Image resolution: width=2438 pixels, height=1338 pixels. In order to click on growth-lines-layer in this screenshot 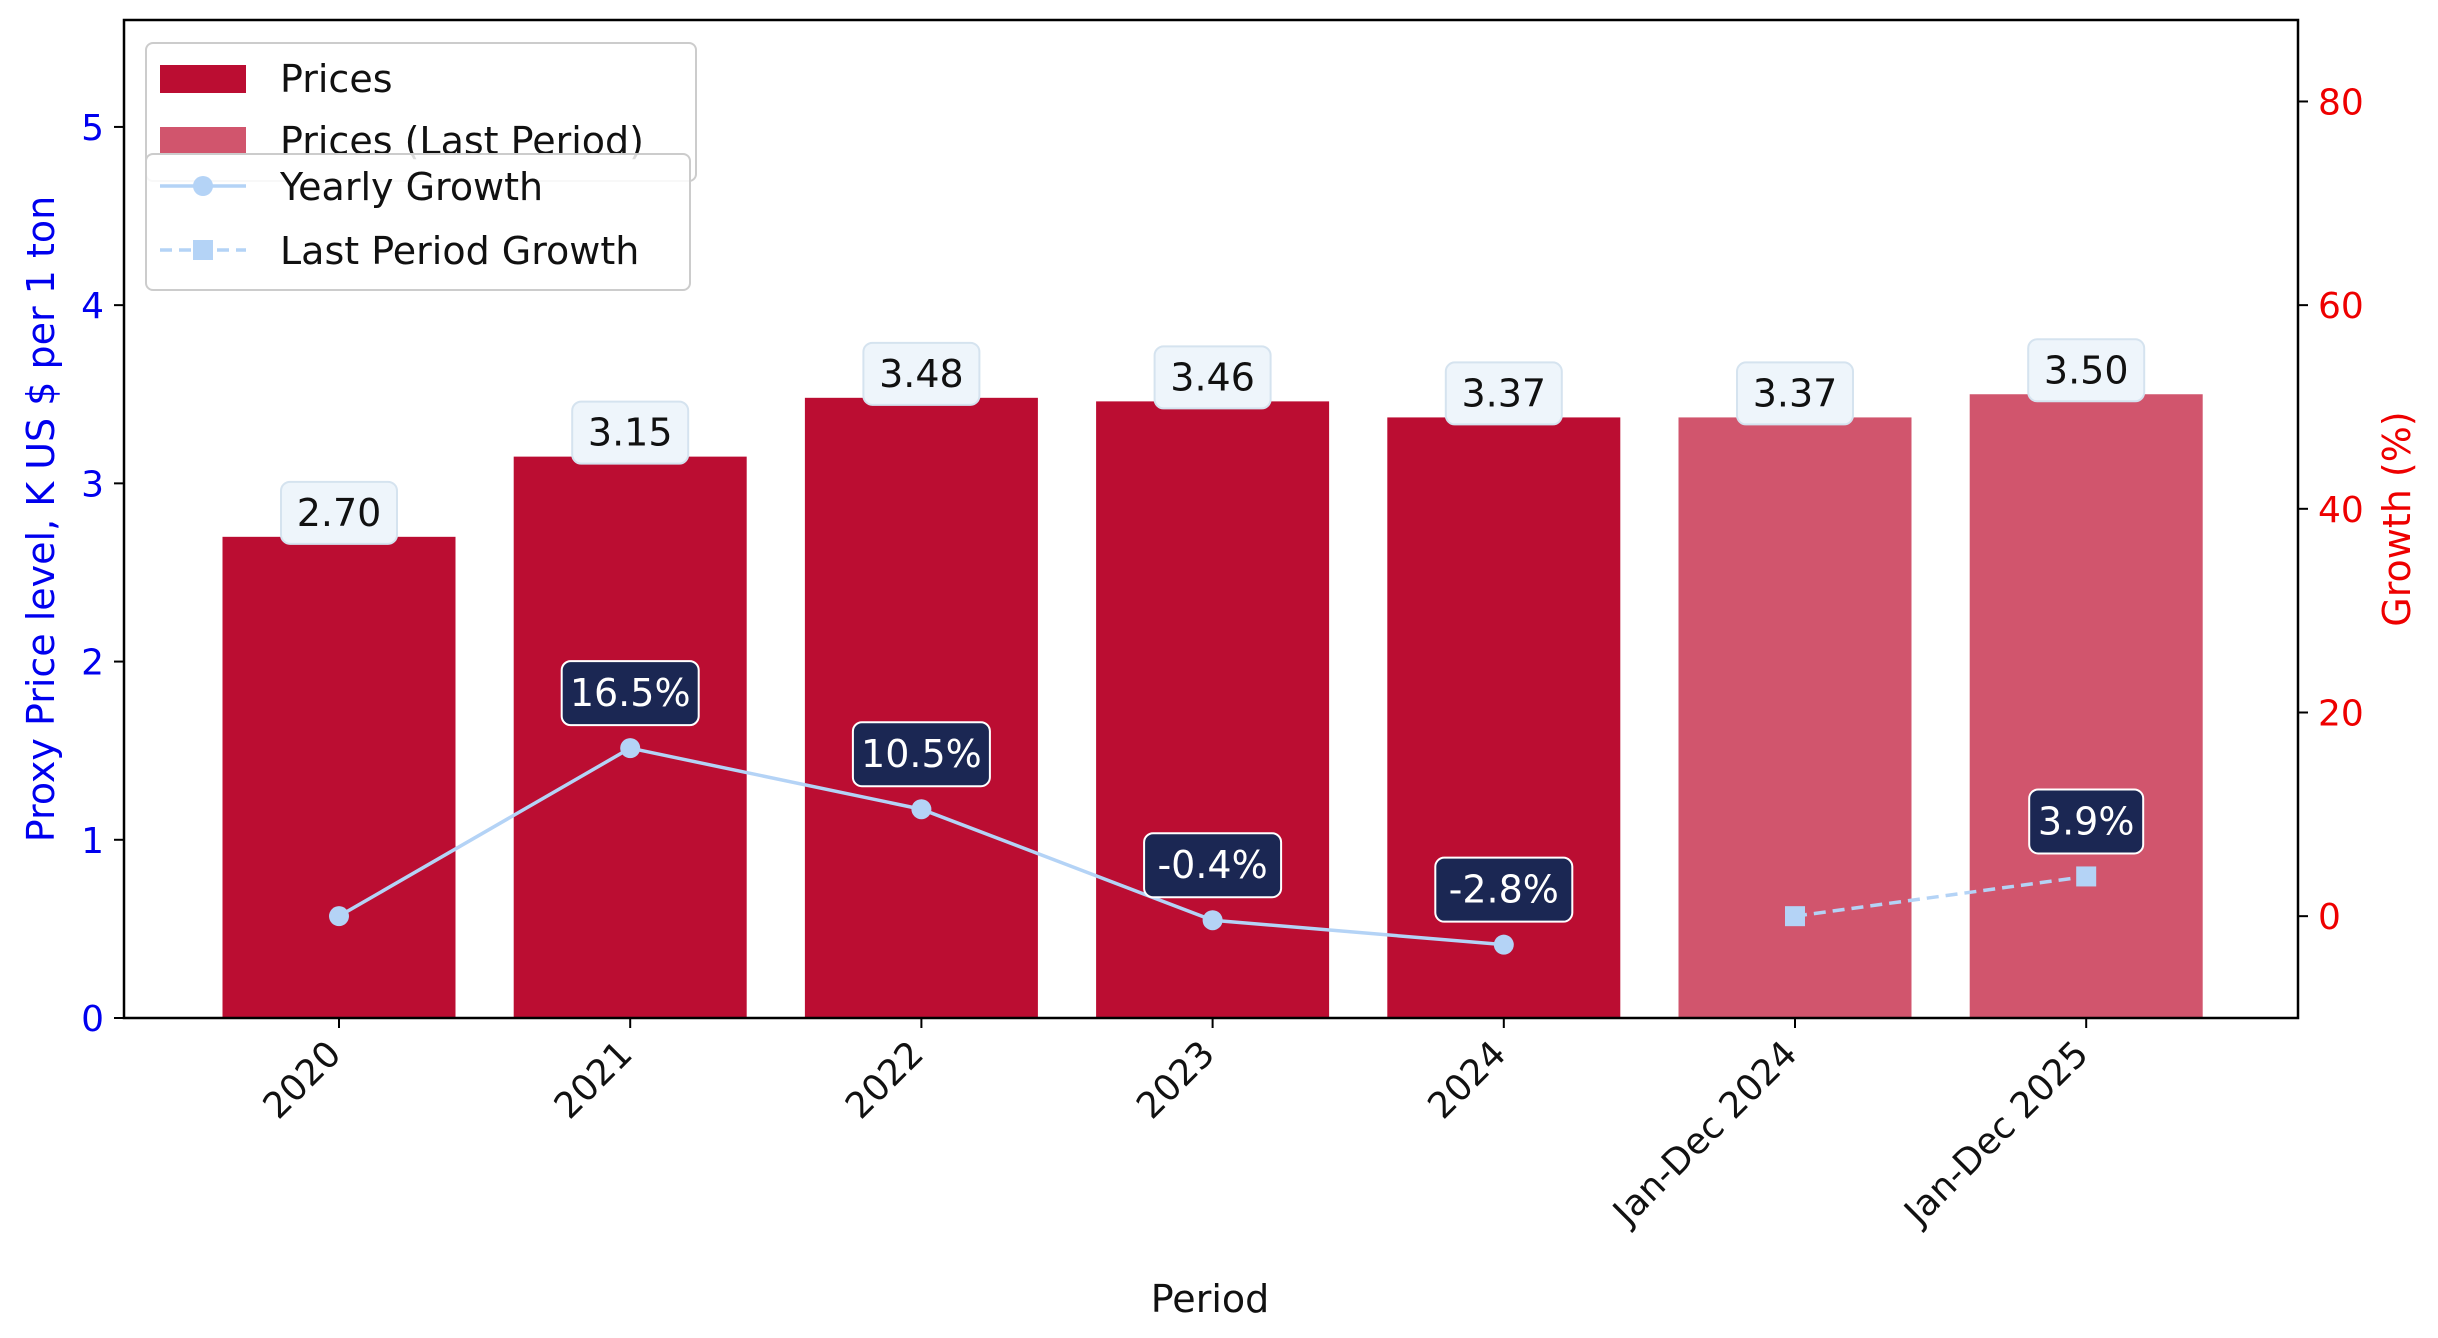, I will do `click(1213, 846)`.